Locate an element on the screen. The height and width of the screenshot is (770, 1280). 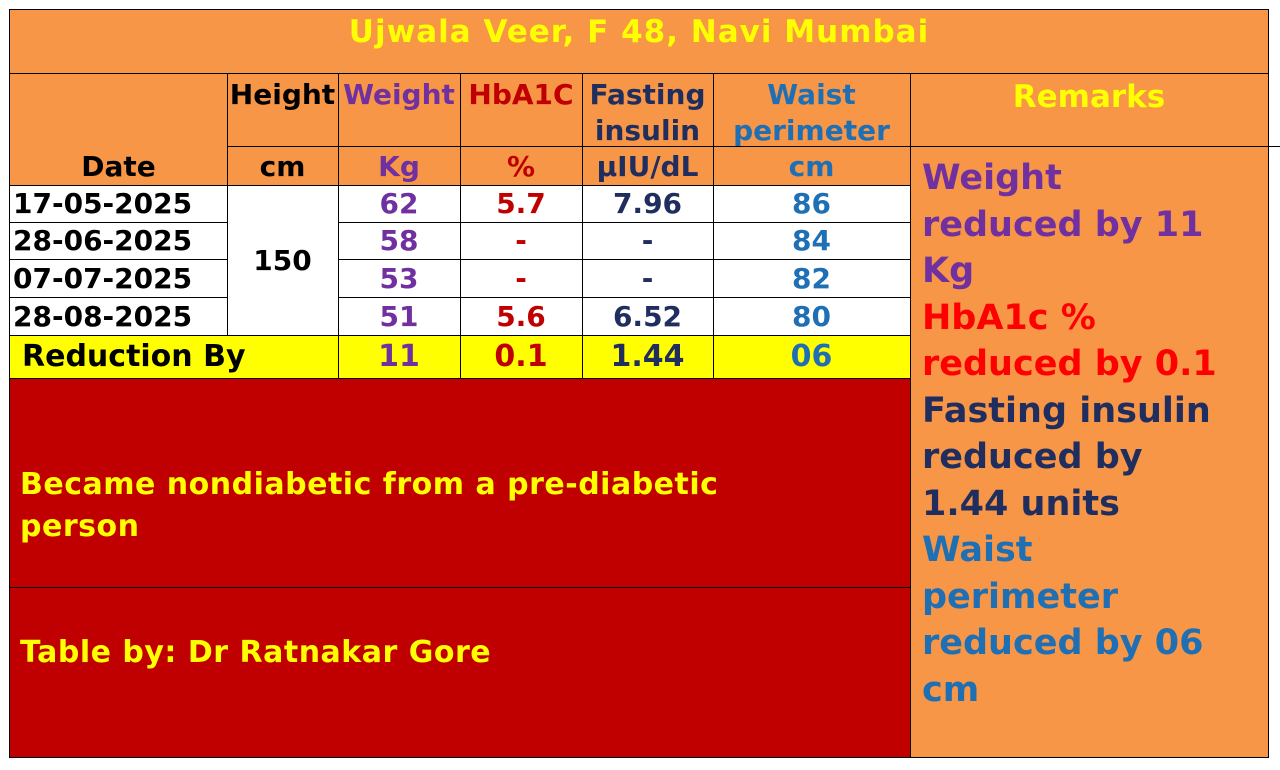
row-waist: 84 is located at coordinates (811, 240).